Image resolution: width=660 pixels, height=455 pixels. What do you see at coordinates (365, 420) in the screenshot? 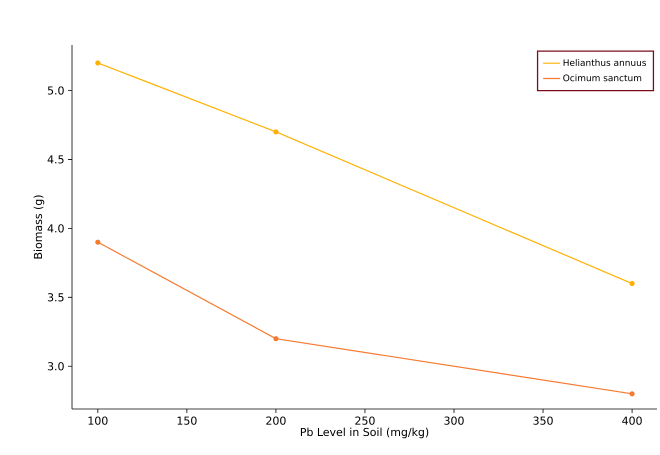
I see `x-tick-label: 250` at bounding box center [365, 420].